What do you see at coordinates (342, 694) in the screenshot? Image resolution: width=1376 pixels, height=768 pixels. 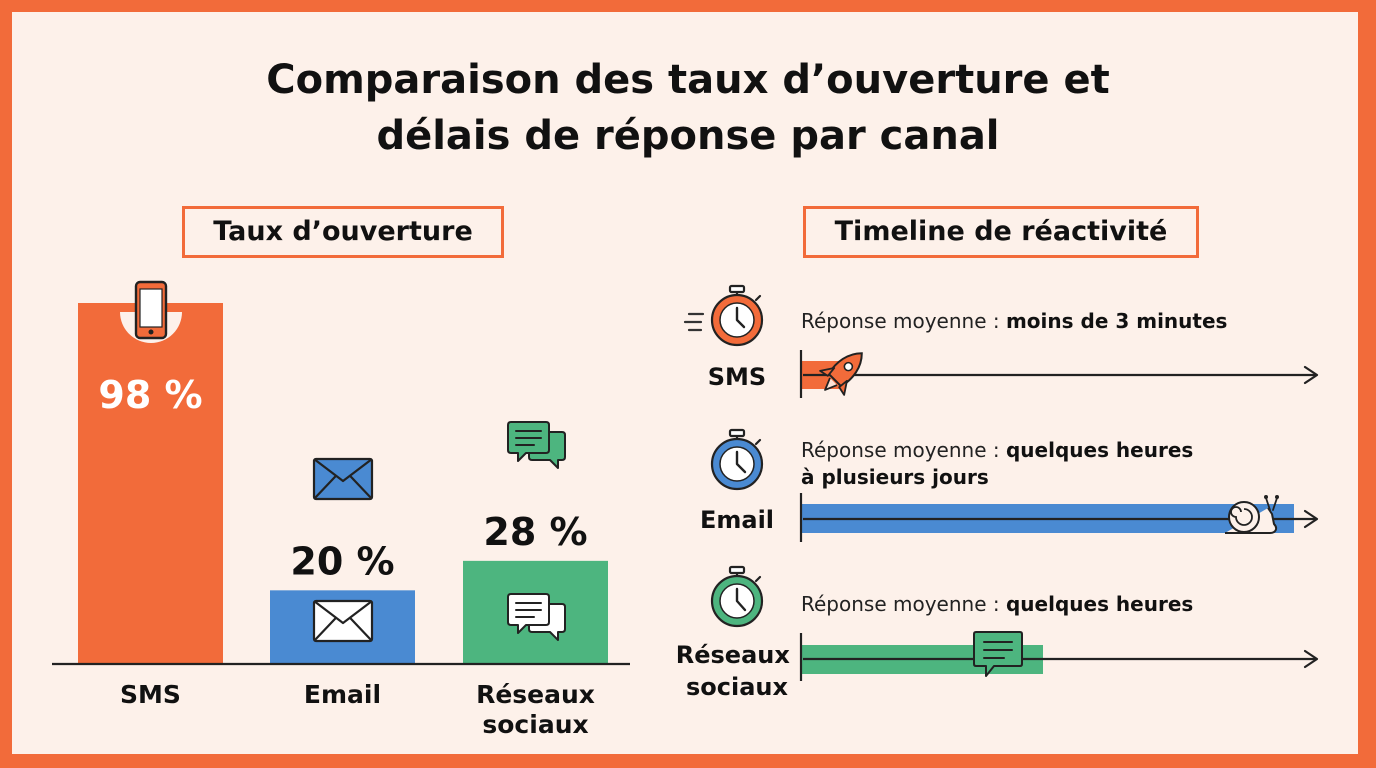 I see `category-label-2: Email` at bounding box center [342, 694].